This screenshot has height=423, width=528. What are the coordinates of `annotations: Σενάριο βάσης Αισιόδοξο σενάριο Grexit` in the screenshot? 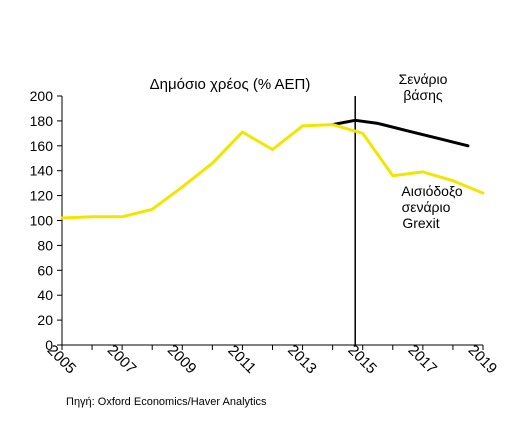 It's located at (431, 151).